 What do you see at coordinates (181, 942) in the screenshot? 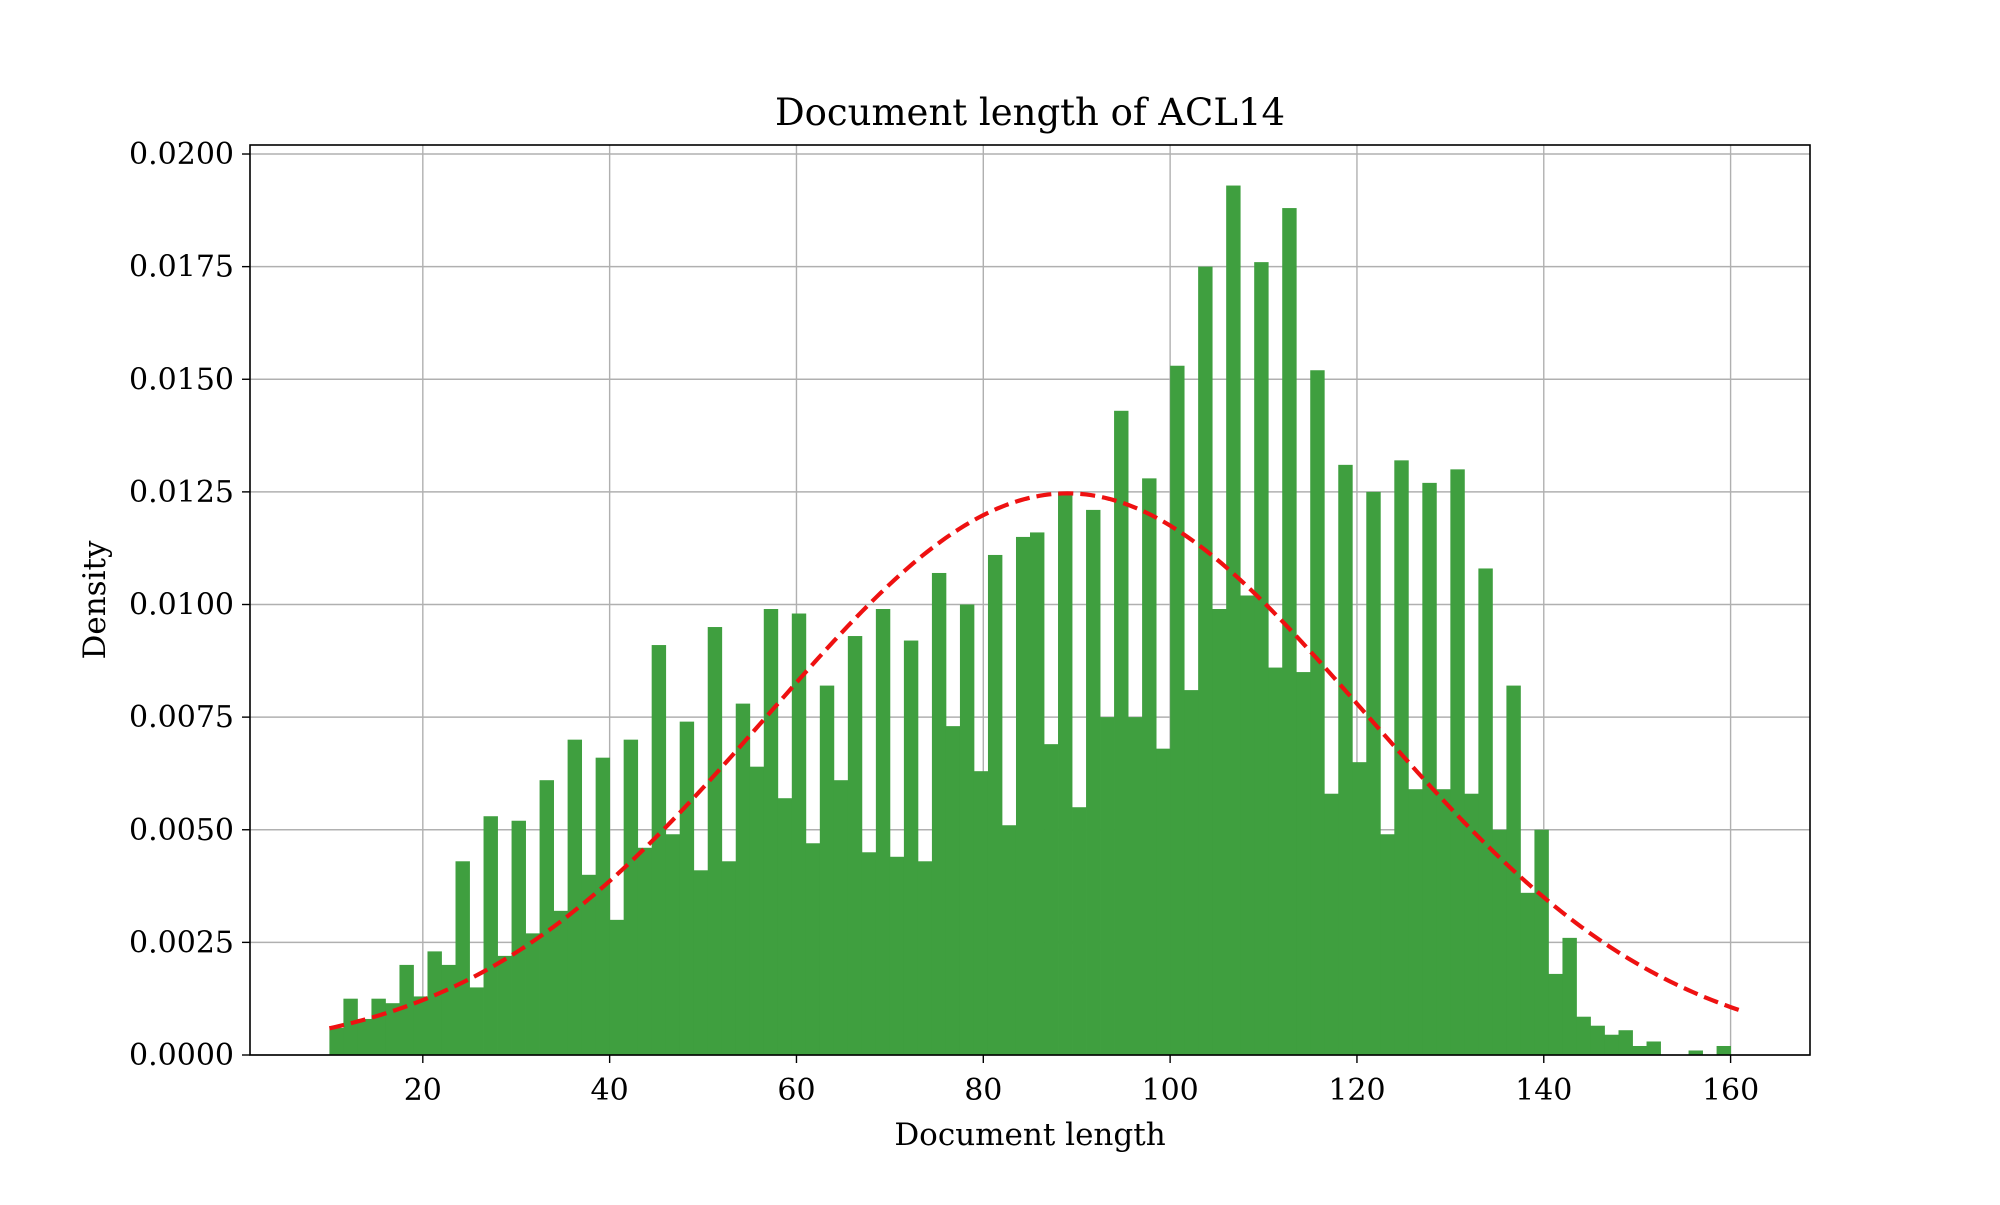
I see `y-tick-label: 0.0025` at bounding box center [181, 942].